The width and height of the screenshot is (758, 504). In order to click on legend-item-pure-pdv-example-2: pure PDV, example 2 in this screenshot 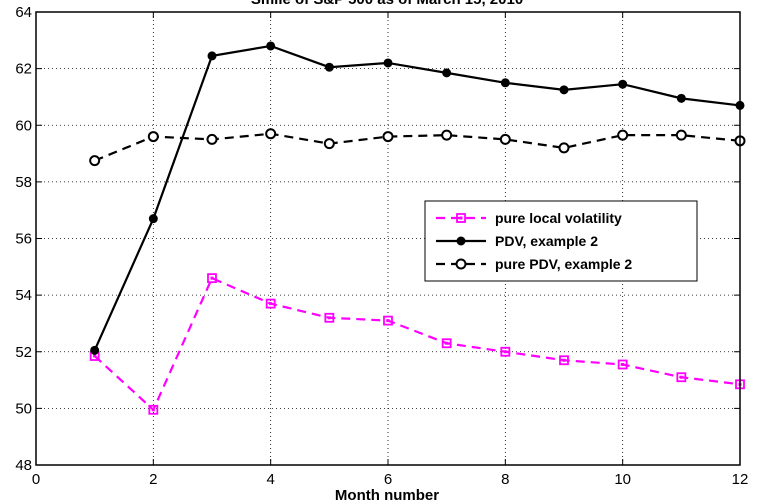, I will do `click(534, 264)`.